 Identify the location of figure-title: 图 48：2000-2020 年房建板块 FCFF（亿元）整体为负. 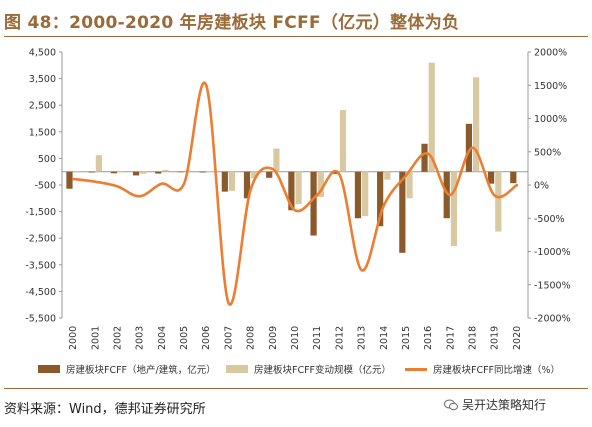
(232, 23).